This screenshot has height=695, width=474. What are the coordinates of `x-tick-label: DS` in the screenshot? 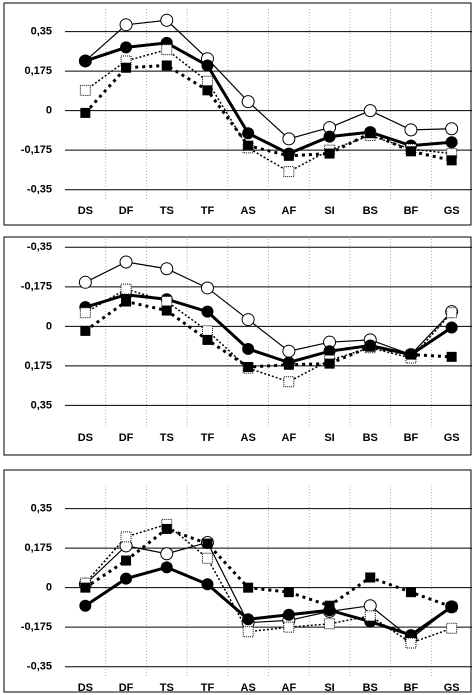 It's located at (85, 438).